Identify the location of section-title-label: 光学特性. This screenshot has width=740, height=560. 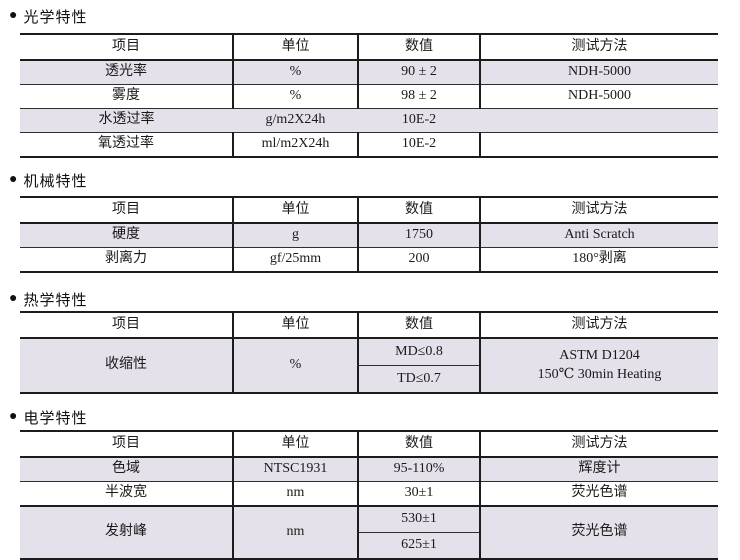
(55, 17).